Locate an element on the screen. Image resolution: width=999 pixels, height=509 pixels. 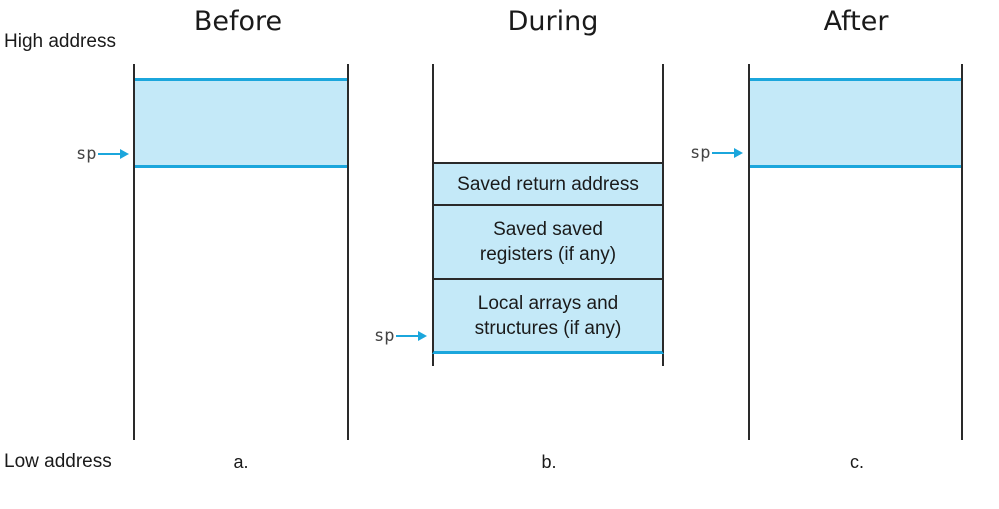
stack-after-left-border is located at coordinates (749, 252).